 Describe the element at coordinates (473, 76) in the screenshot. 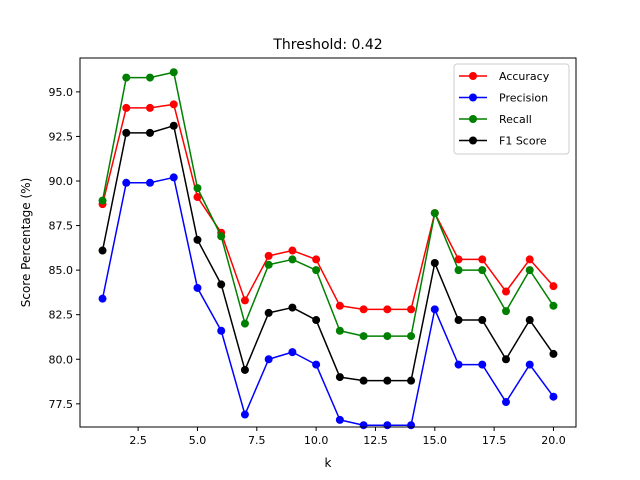

I see `legend-marker-accuracy` at that location.